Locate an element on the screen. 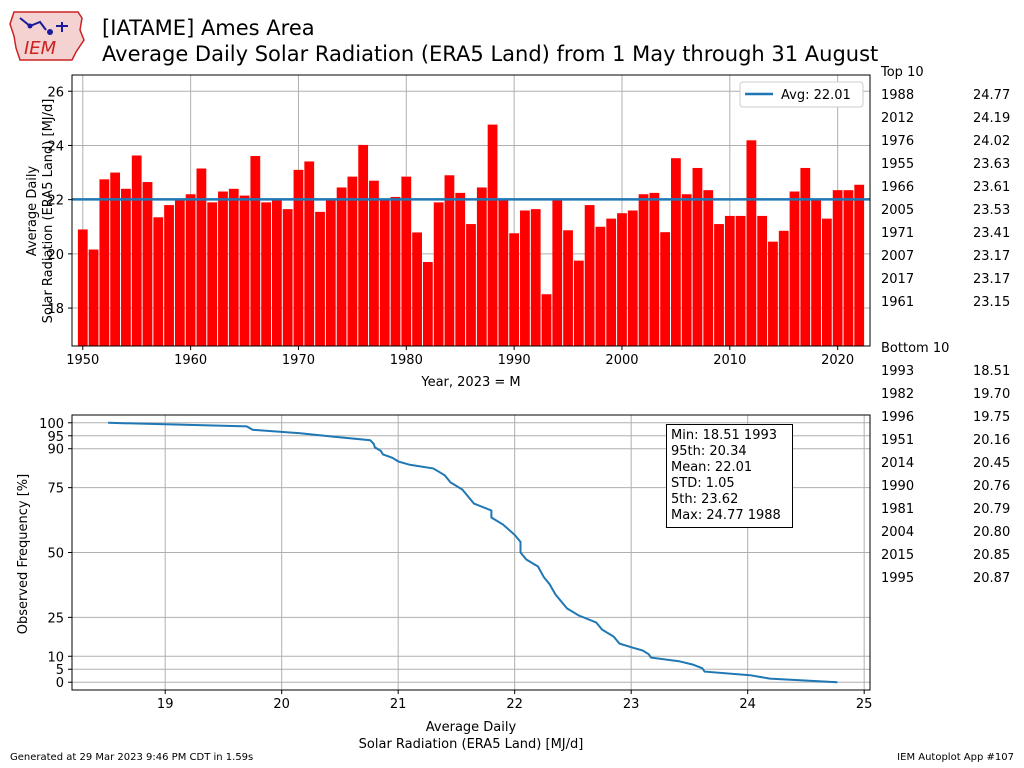  bar-1969 is located at coordinates (287, 277).